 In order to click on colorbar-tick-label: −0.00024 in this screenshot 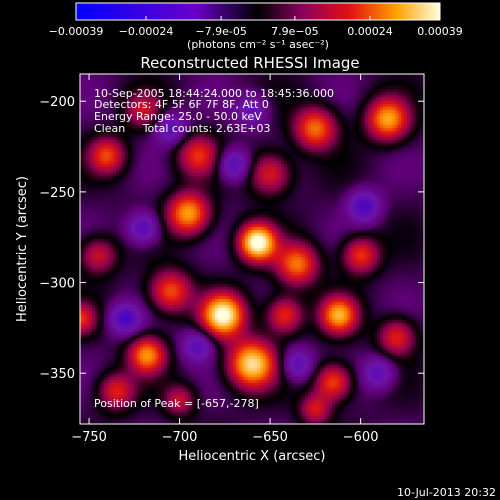, I will do `click(146, 31)`.